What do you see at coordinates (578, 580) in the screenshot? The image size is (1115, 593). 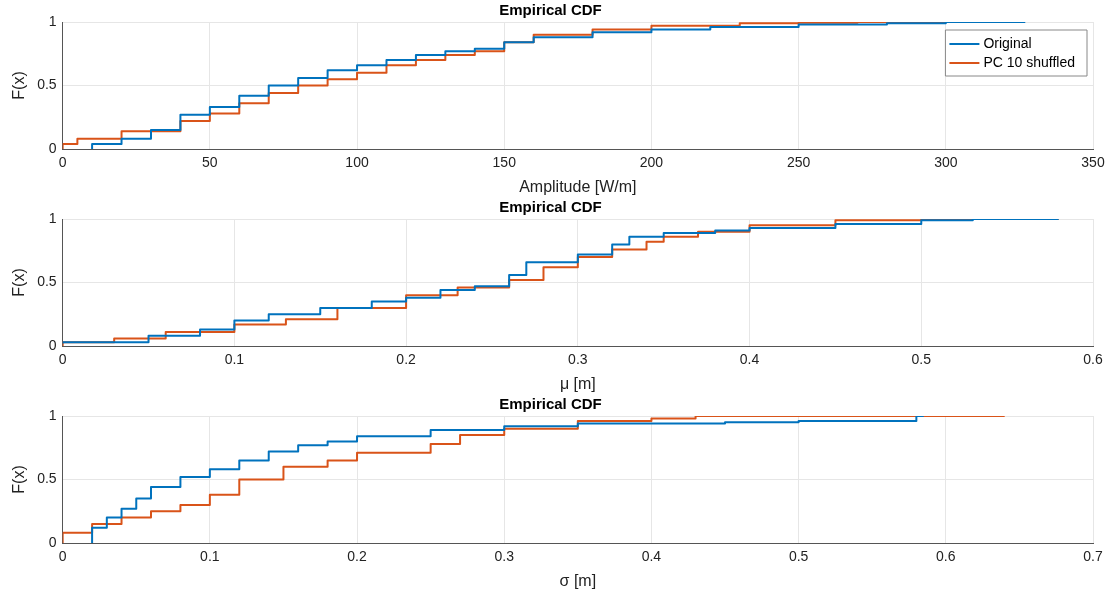 I see `x-axis-title: σ [m]` at bounding box center [578, 580].